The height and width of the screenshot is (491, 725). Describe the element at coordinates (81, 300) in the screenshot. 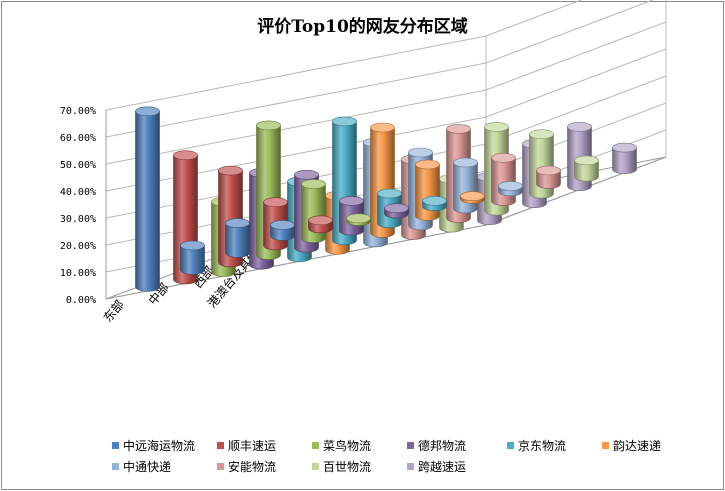

I see `y-tick-label: 0.00%` at that location.